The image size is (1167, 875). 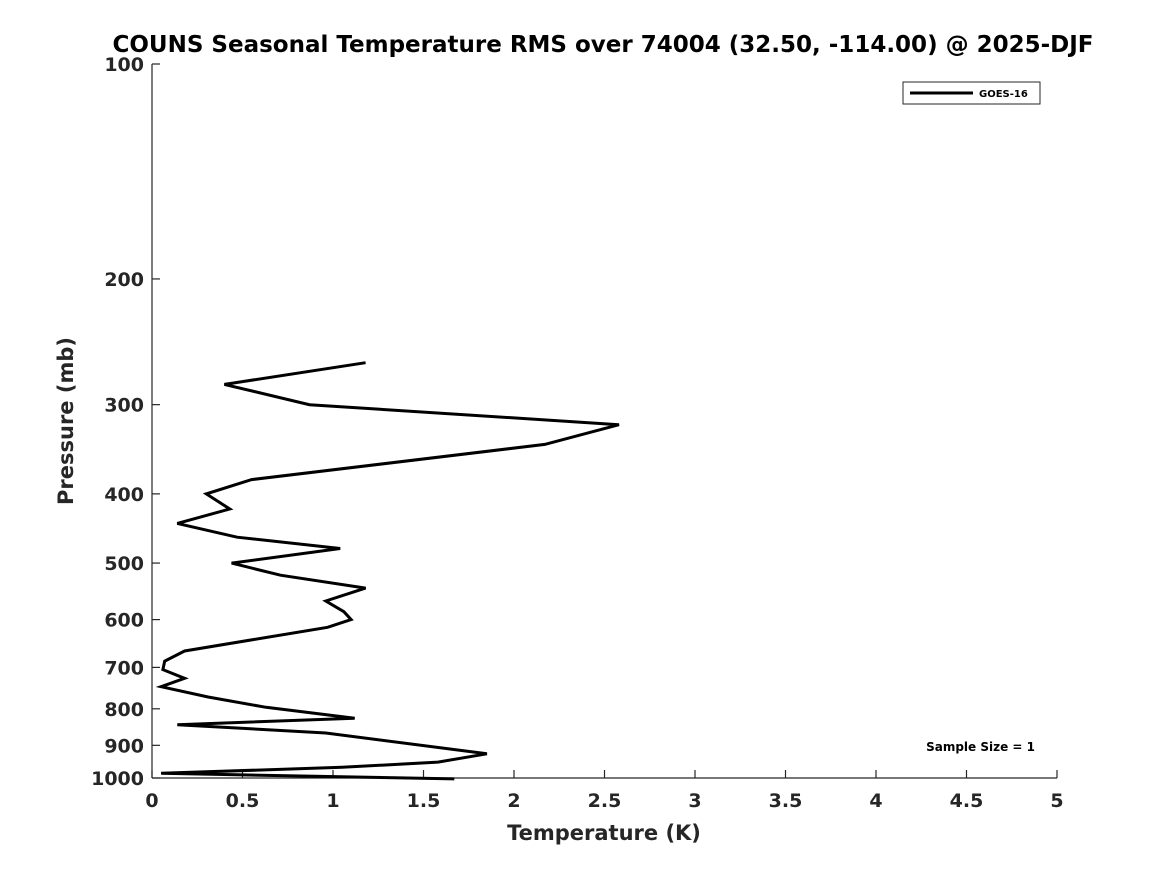 I want to click on x-tick-label: 1, so click(x=332, y=801).